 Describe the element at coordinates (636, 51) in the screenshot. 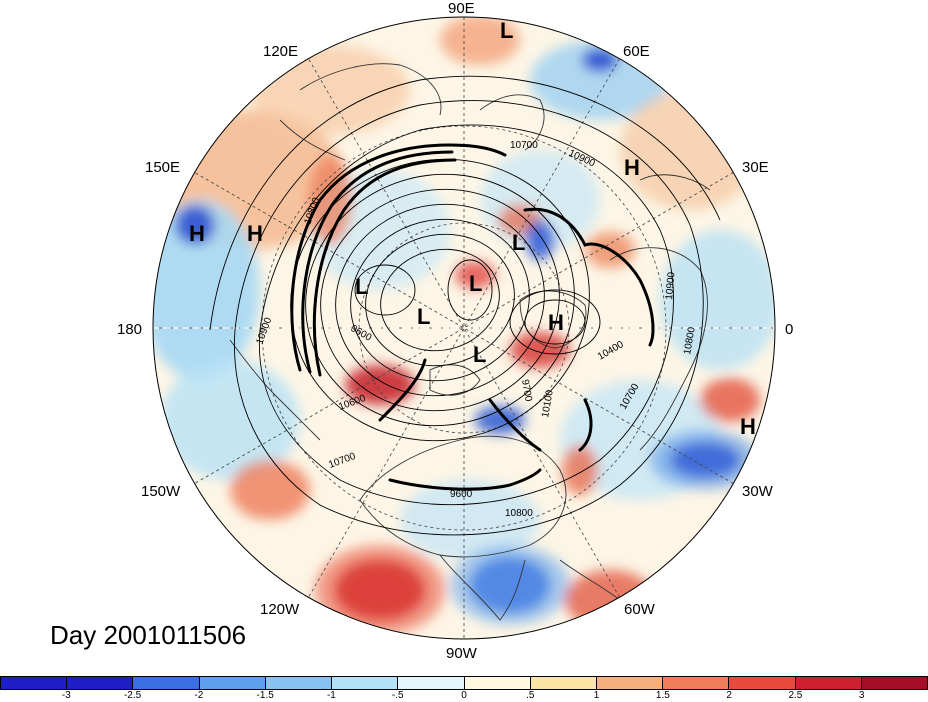

I see `lon-label: 60E` at that location.